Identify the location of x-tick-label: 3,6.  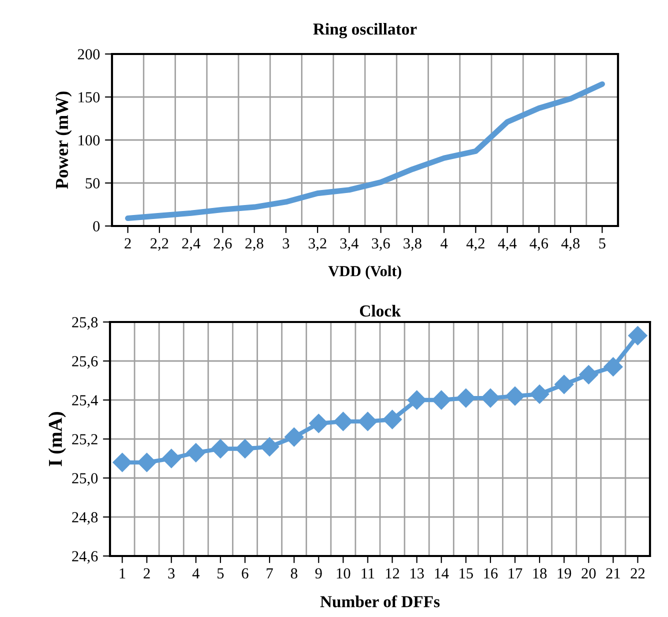
(381, 244).